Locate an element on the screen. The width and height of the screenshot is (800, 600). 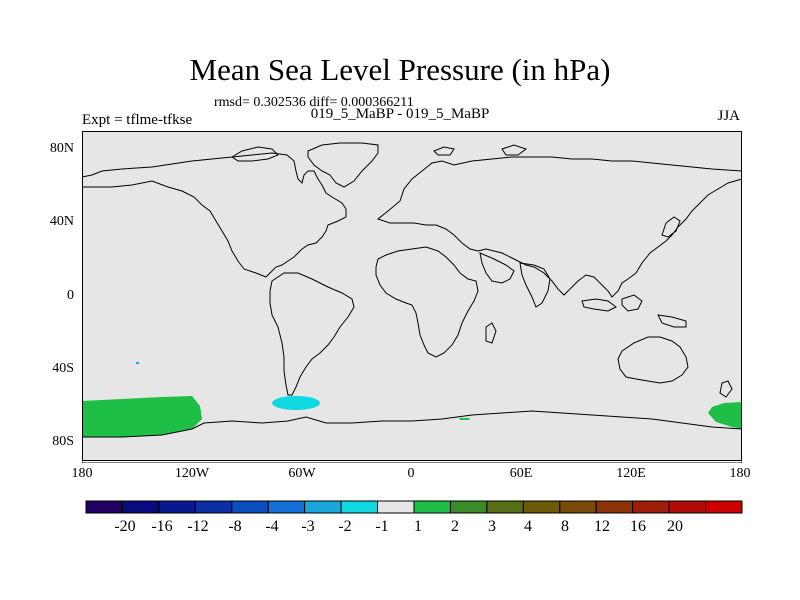
colorbar-label: 3 is located at coordinates (492, 526).